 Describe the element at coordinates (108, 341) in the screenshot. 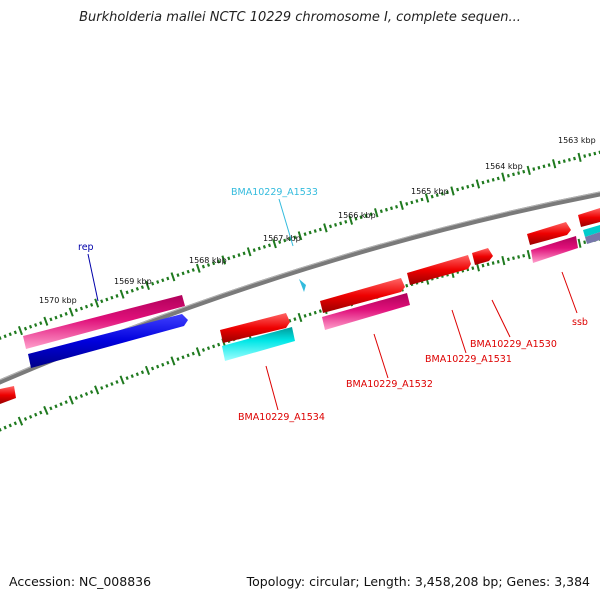

I see `gene-rep-blue` at that location.